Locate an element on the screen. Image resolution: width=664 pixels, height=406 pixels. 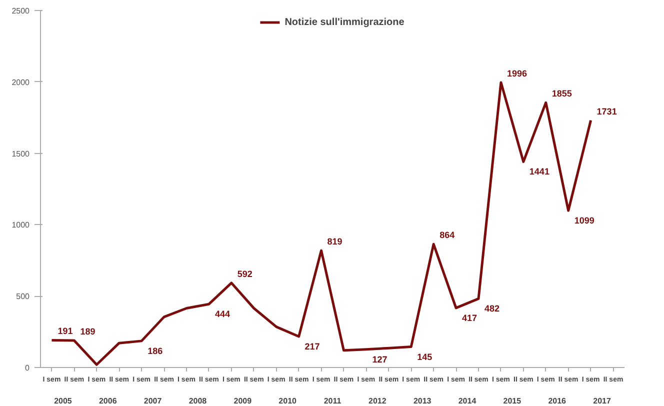
text: 2008 is located at coordinates (198, 401).